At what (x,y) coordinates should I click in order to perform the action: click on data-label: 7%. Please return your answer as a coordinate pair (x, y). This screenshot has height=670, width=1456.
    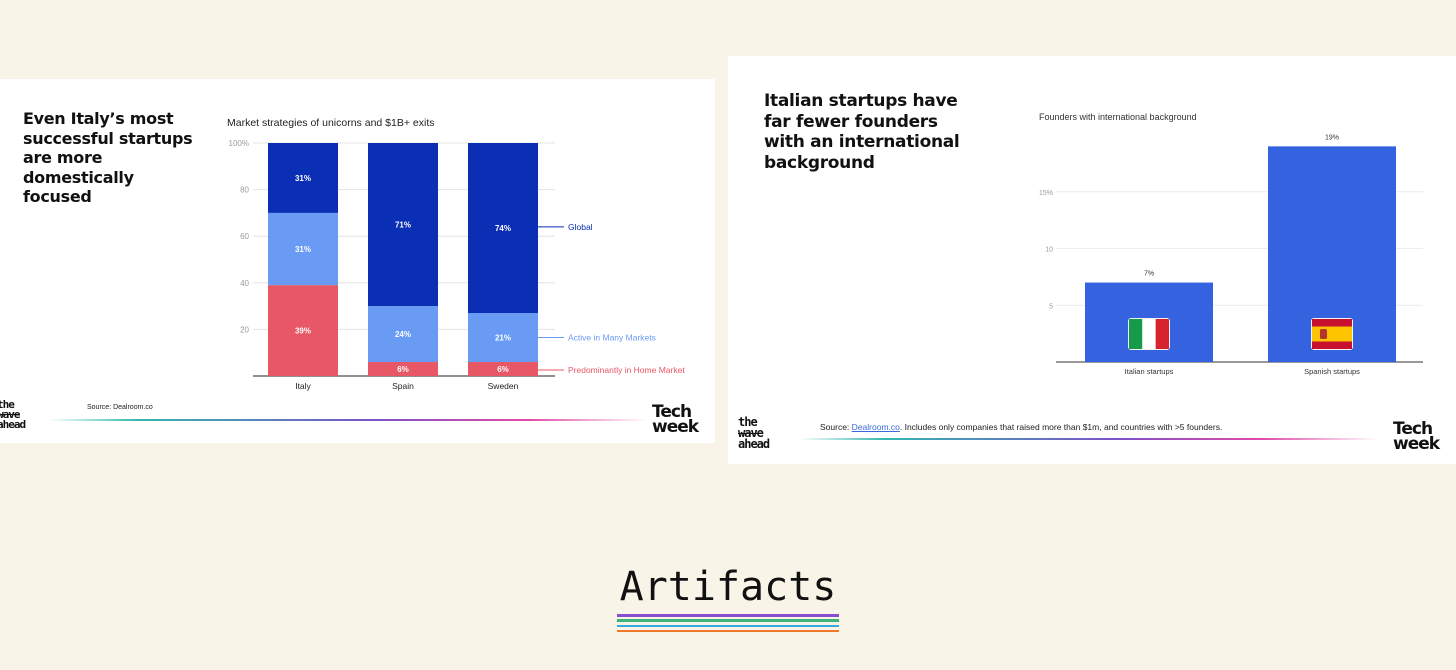
    Looking at the image, I should click on (1149, 274).